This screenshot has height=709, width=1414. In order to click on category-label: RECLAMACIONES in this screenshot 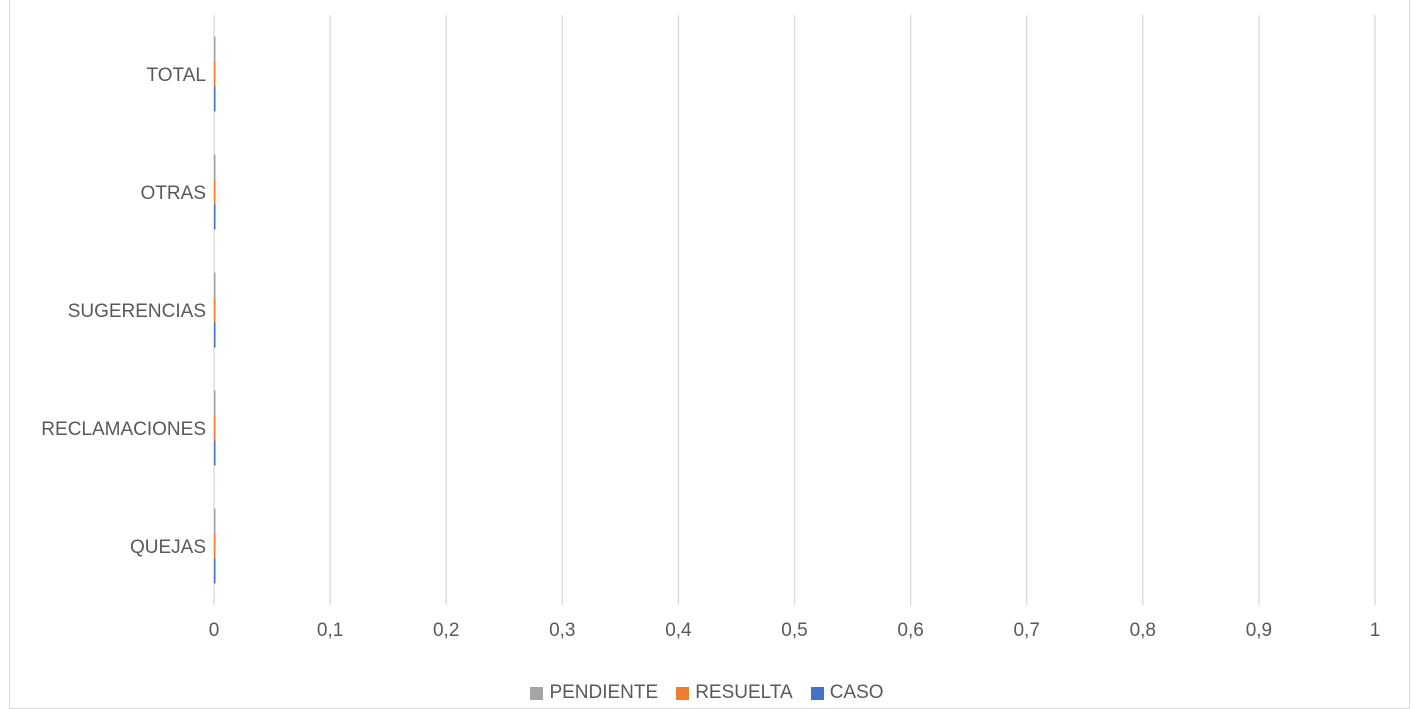, I will do `click(123, 429)`.